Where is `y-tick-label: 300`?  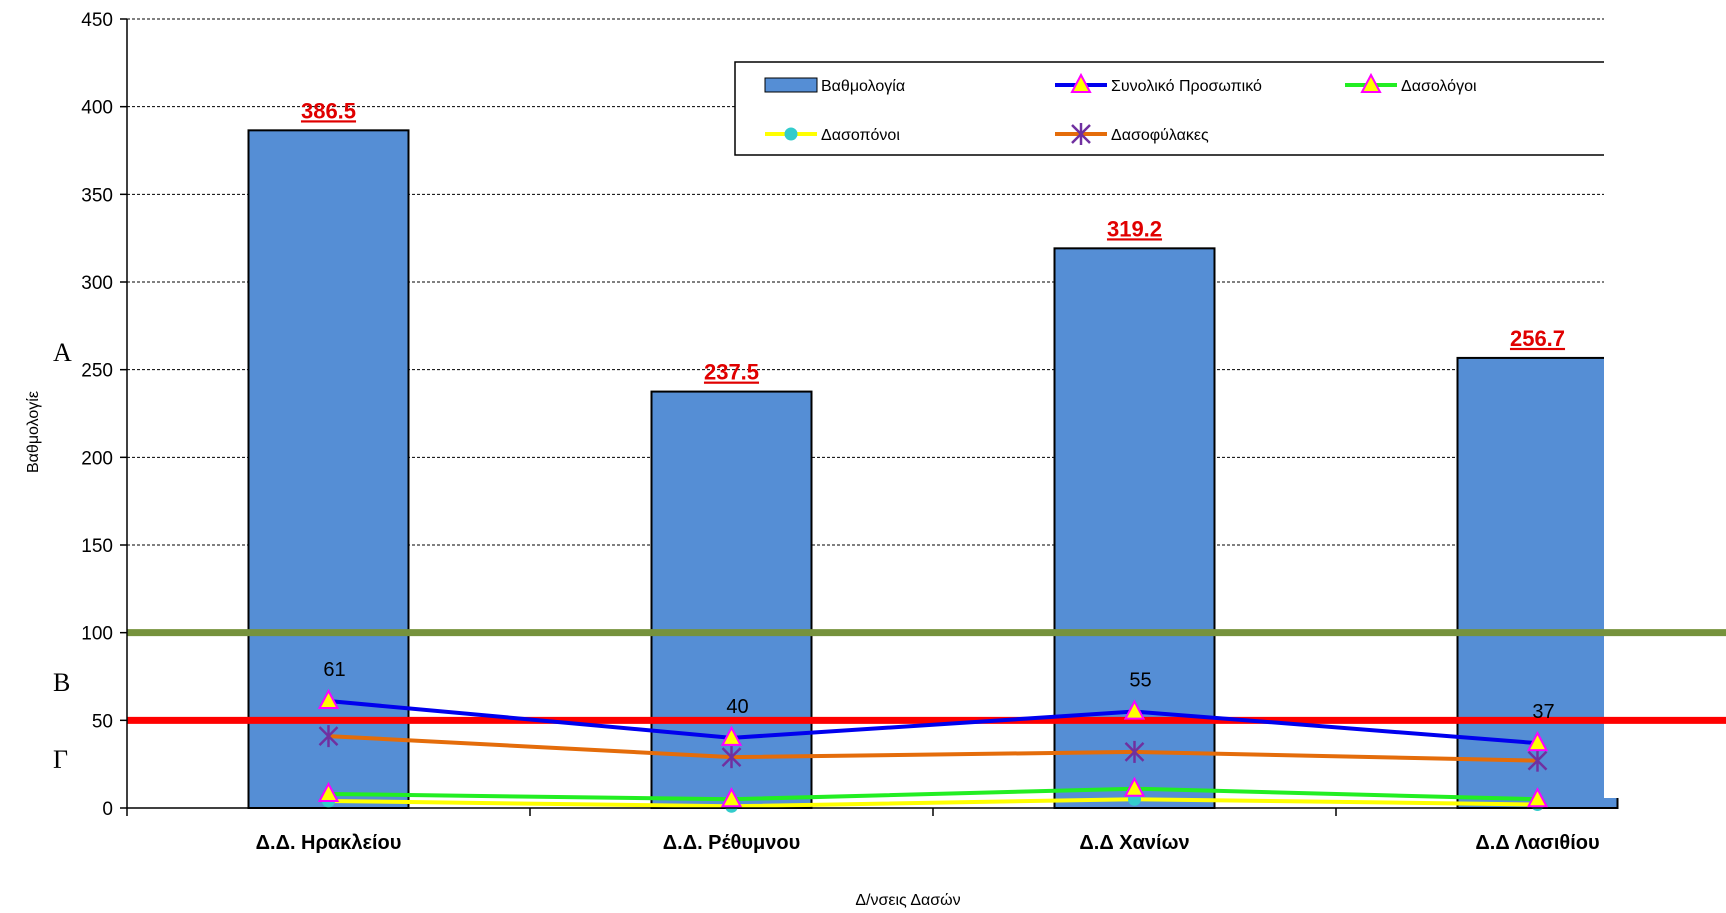 y-tick-label: 300 is located at coordinates (97, 283).